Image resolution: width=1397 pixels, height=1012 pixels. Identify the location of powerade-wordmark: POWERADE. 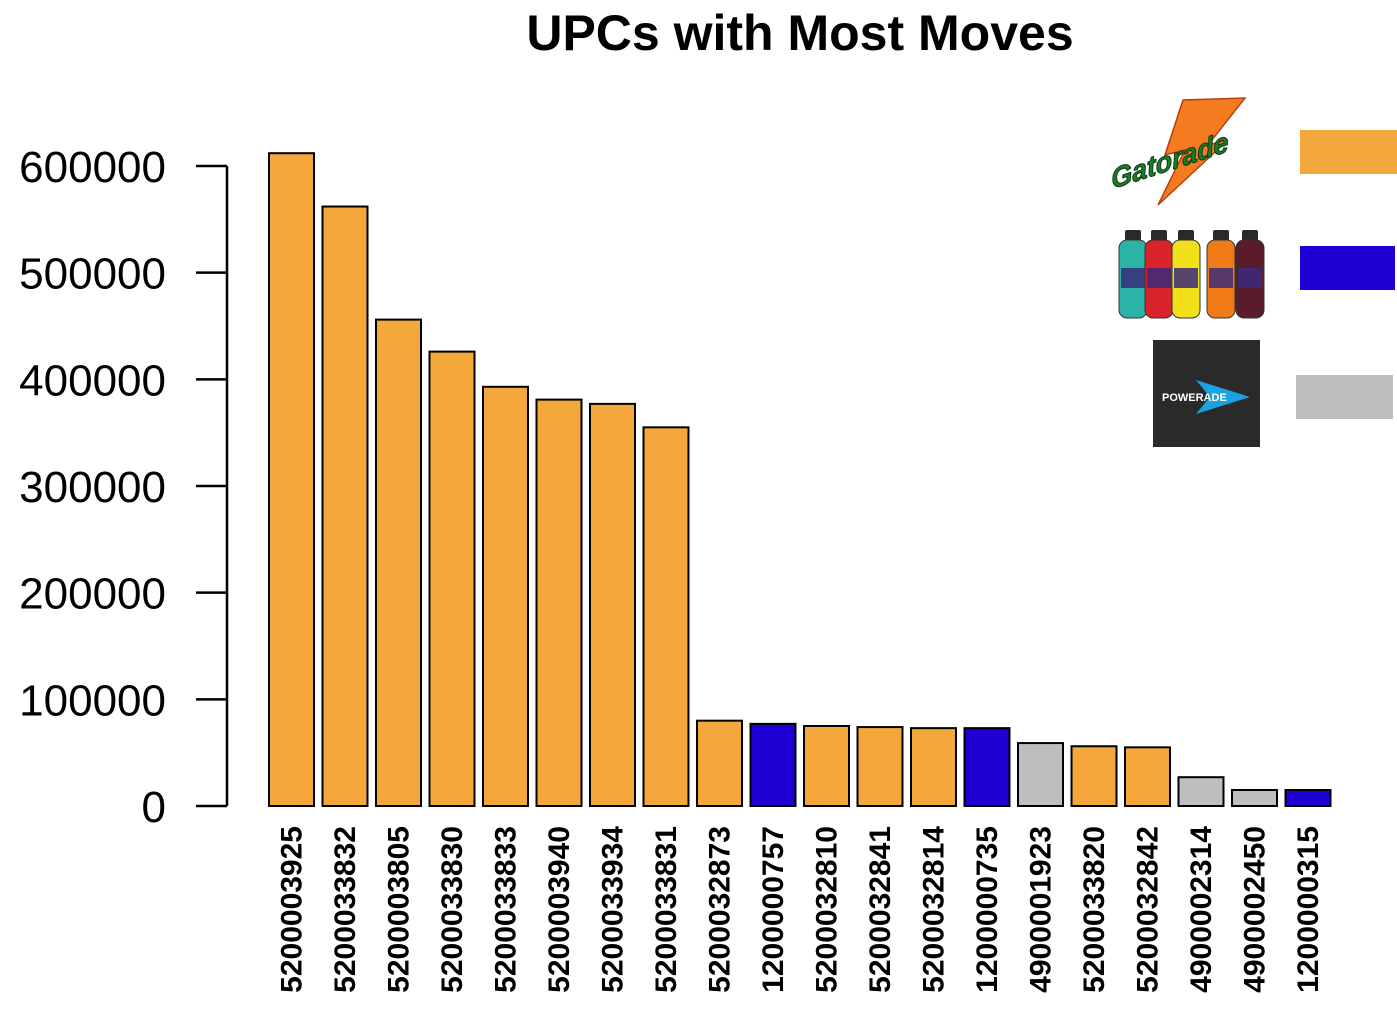
(1194, 398).